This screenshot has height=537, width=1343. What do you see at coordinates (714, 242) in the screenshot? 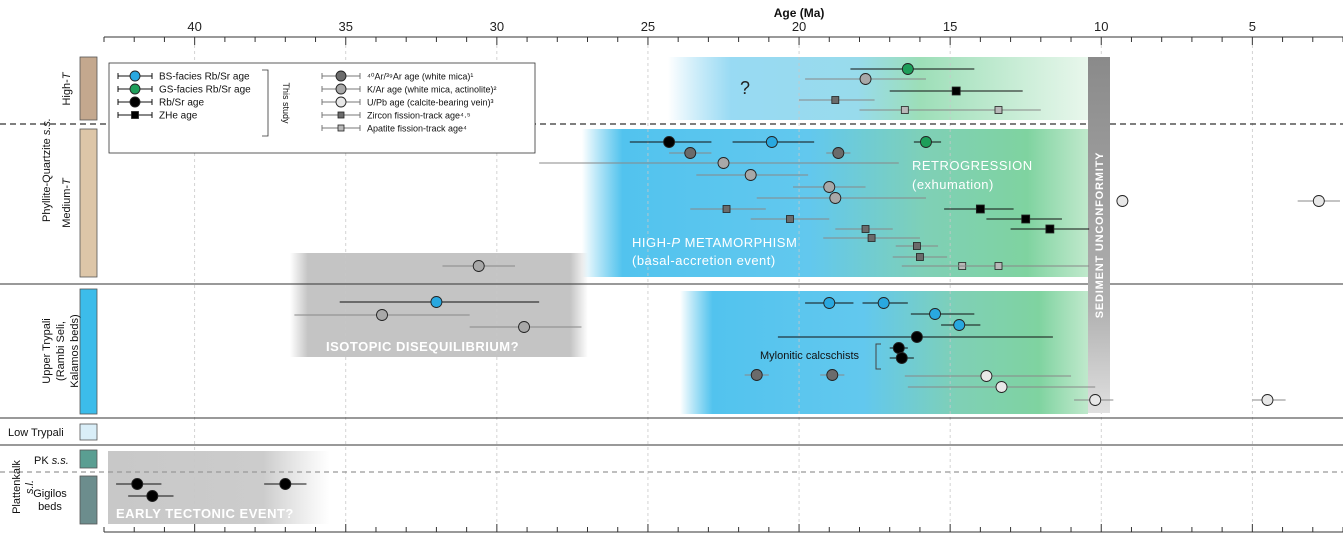
I see `high-p-label: HIGH-P METAMORPHISM` at bounding box center [714, 242].